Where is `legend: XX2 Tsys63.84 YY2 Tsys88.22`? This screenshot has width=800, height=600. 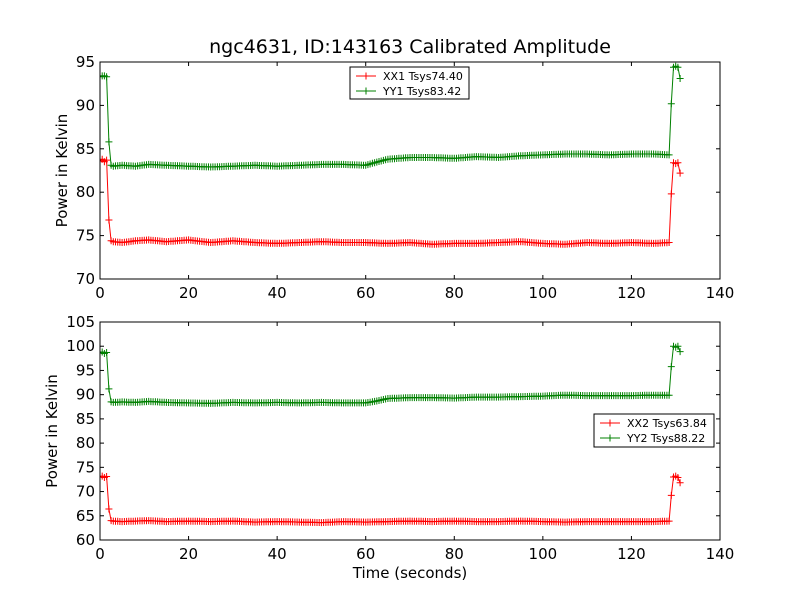
legend: XX2 Tsys63.84 YY2 Tsys88.22 is located at coordinates (654, 430).